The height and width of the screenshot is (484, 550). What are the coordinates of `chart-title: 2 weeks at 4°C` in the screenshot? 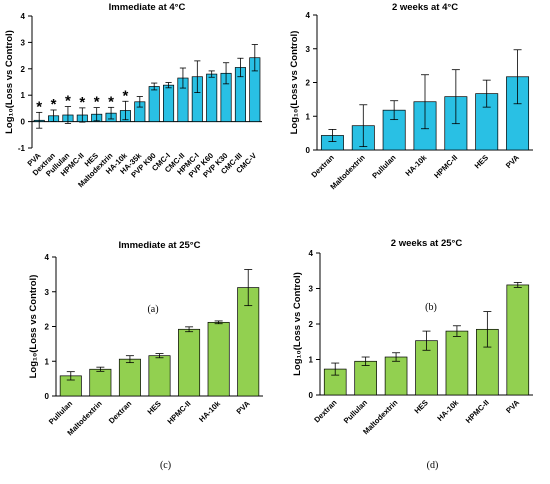 It's located at (425, 7).